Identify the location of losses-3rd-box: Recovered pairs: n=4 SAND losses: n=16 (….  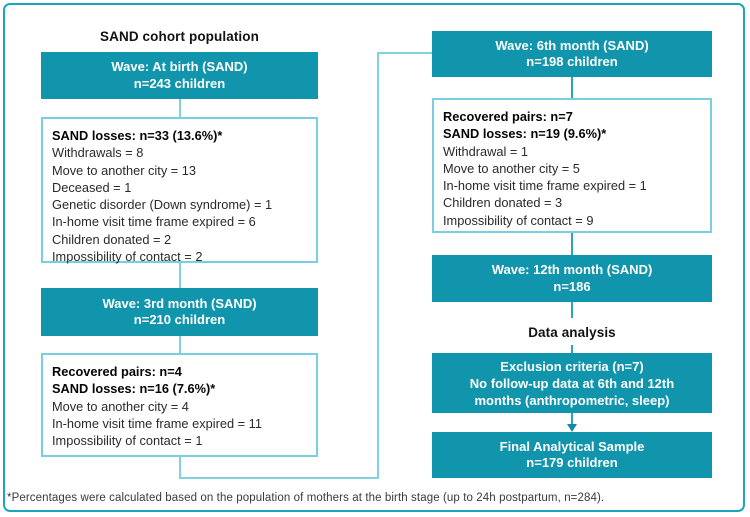
(179, 405).